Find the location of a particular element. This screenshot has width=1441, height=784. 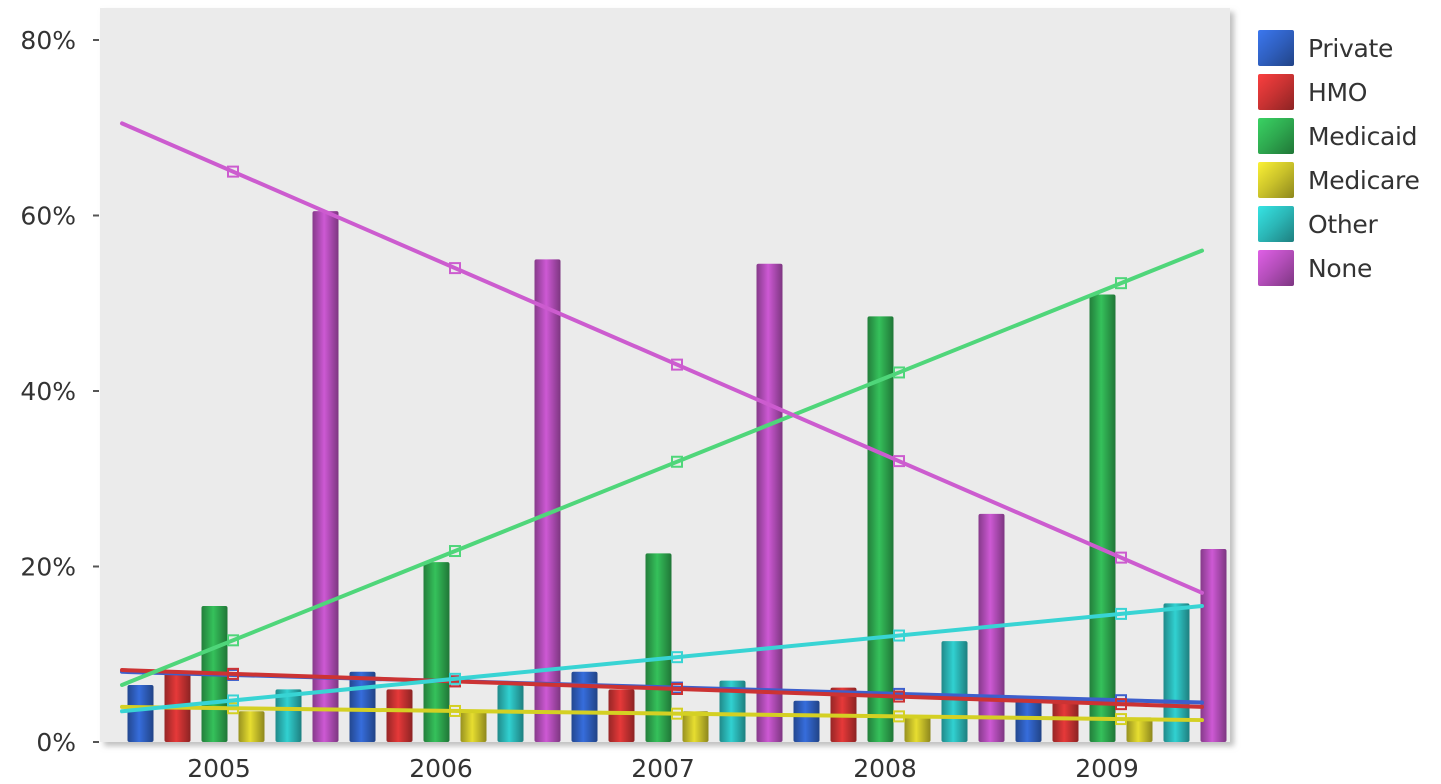

x-tick-label-2009: 2009 is located at coordinates (1107, 768).